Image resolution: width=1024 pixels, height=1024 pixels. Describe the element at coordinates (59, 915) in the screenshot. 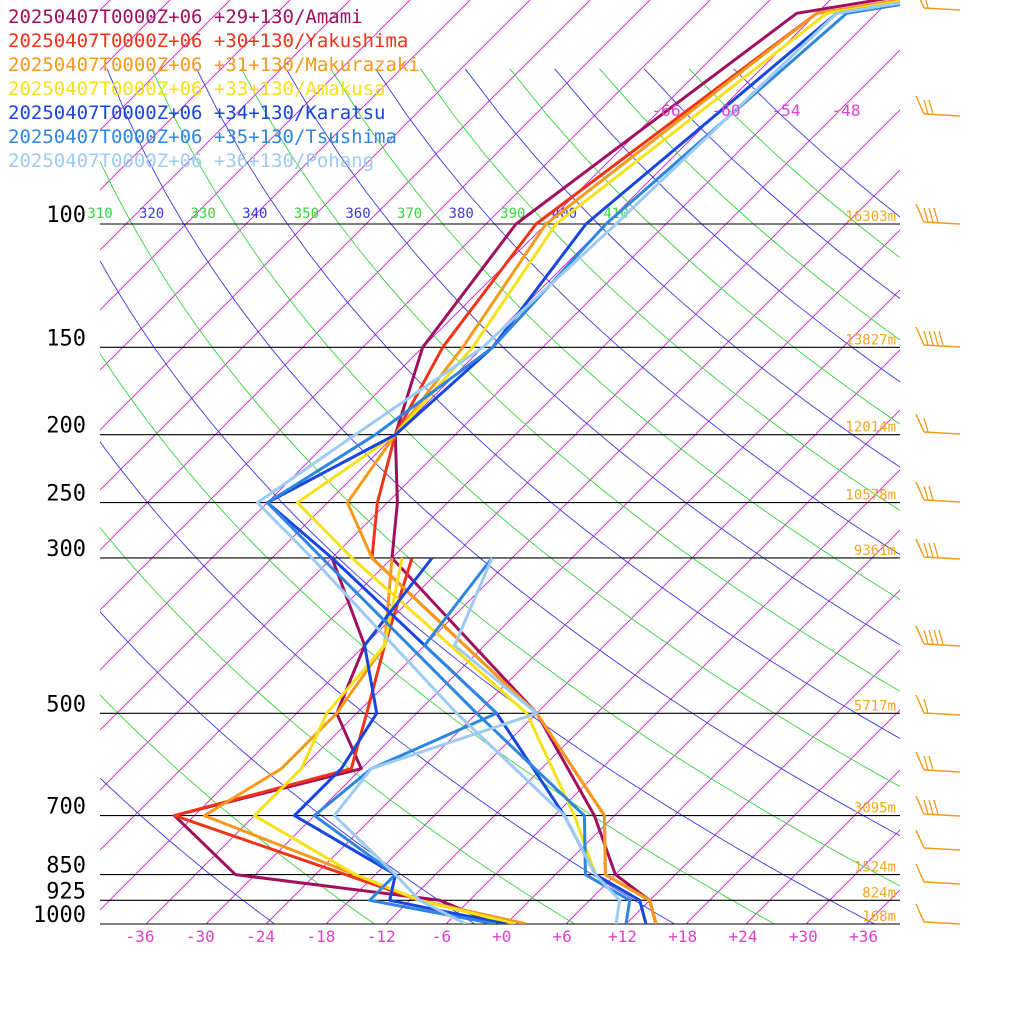

I see `pressure-label: 1000` at that location.